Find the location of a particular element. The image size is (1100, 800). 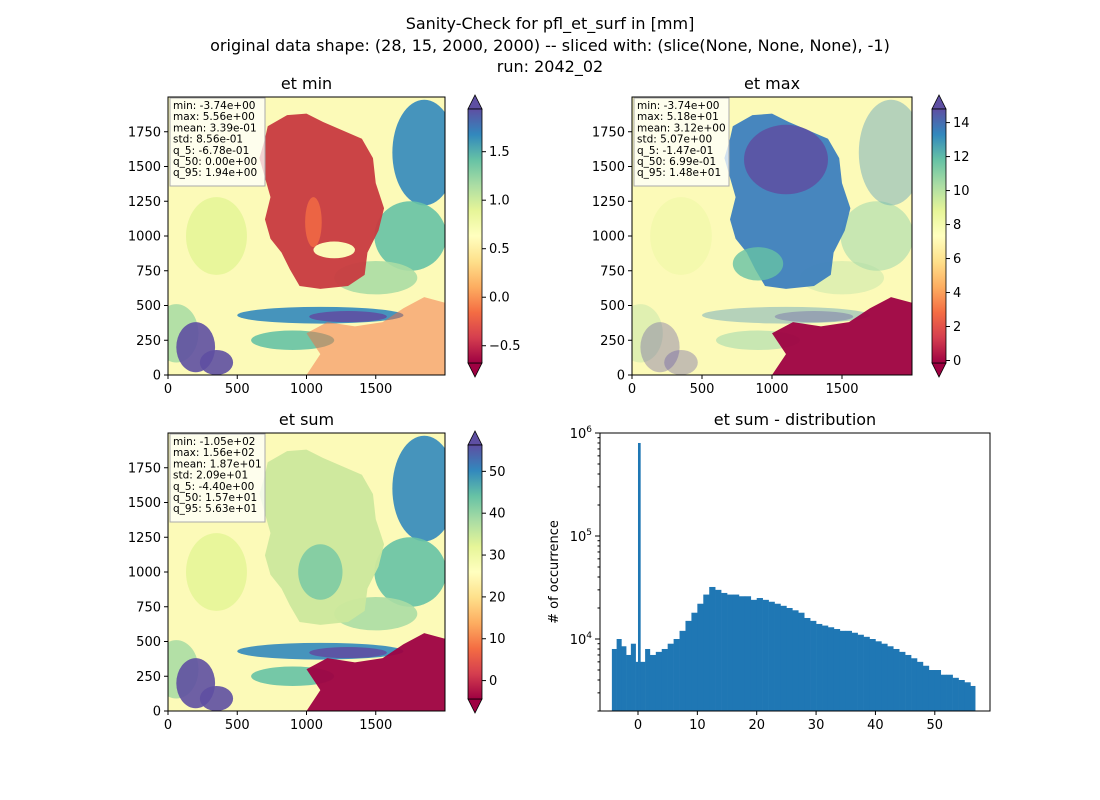

colorbar-tick-label: 0.5 is located at coordinates (499, 249).